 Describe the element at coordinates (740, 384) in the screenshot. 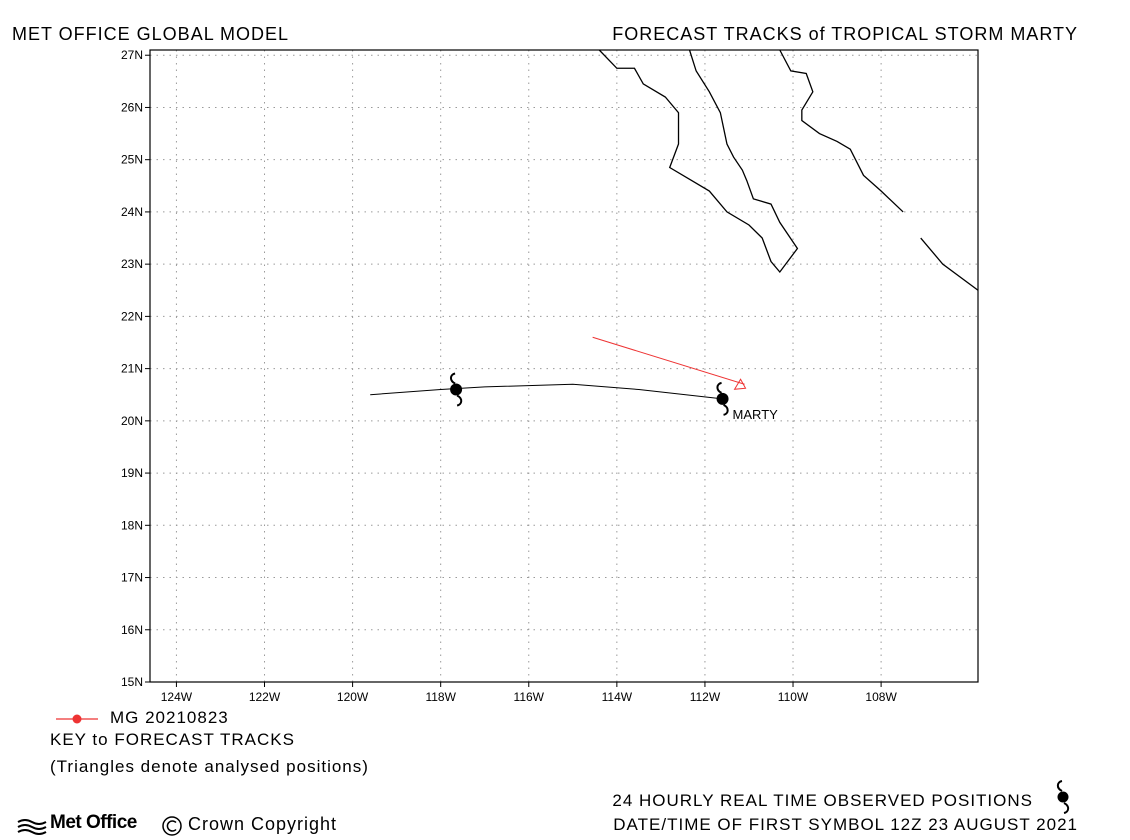

I see `forecast-end-triangle` at that location.